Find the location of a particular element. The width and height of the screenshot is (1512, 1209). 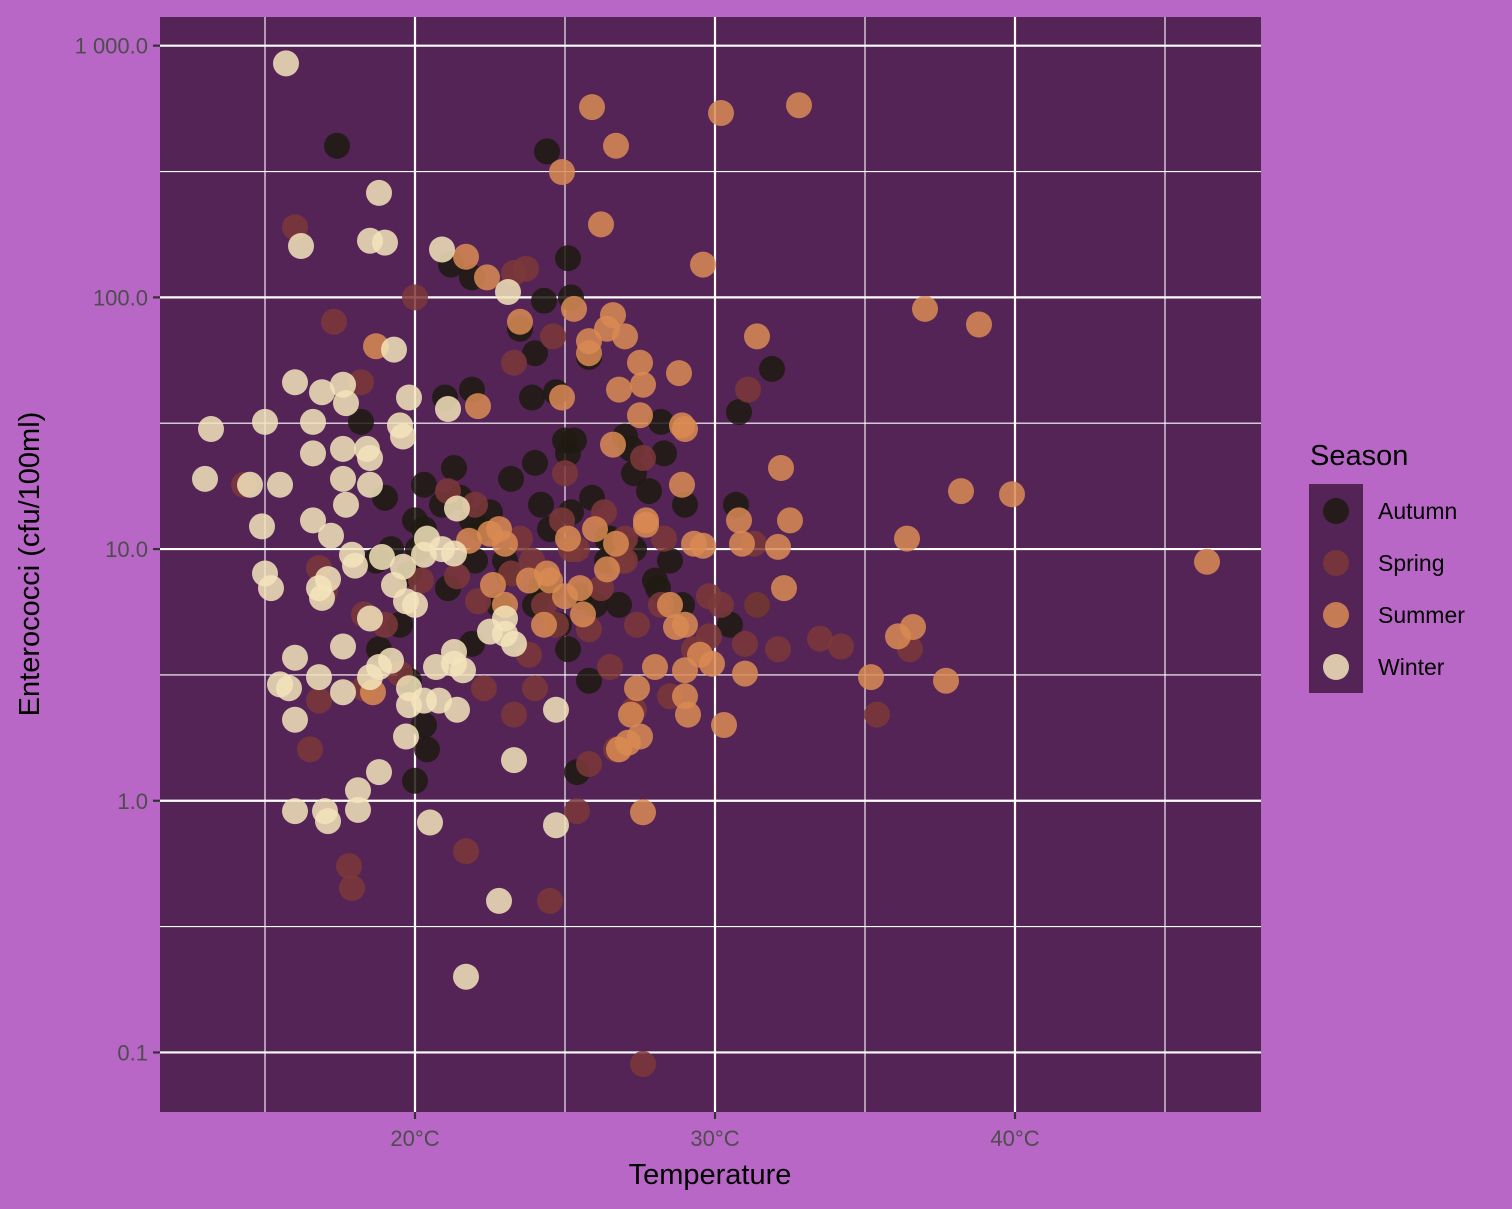

legend-label: Winter is located at coordinates (1411, 667).